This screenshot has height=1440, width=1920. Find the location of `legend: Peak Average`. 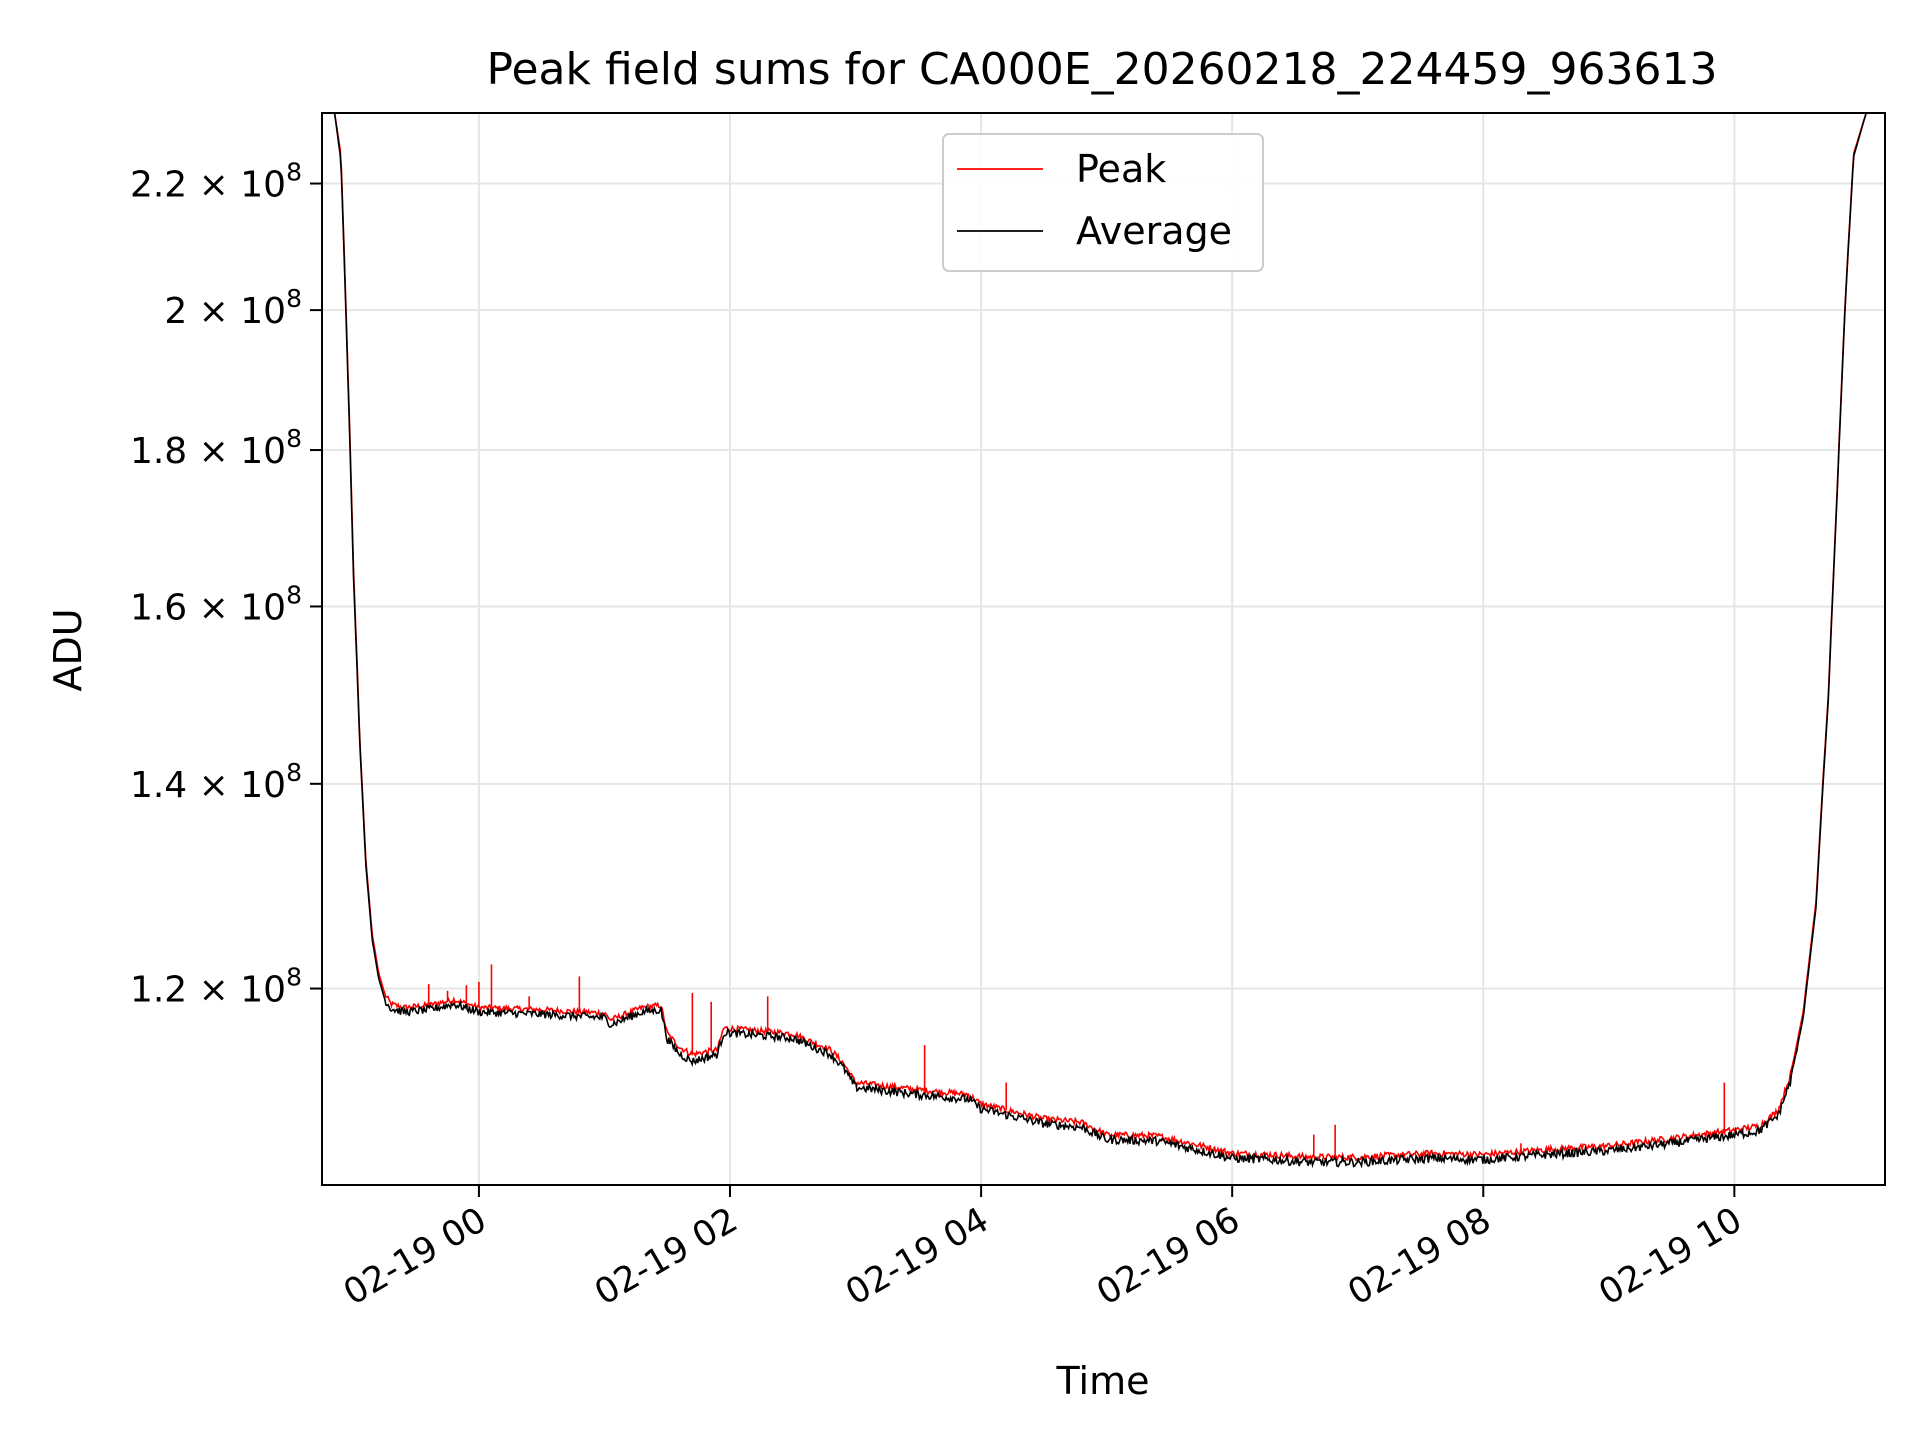

legend: Peak Average is located at coordinates (1103, 202).